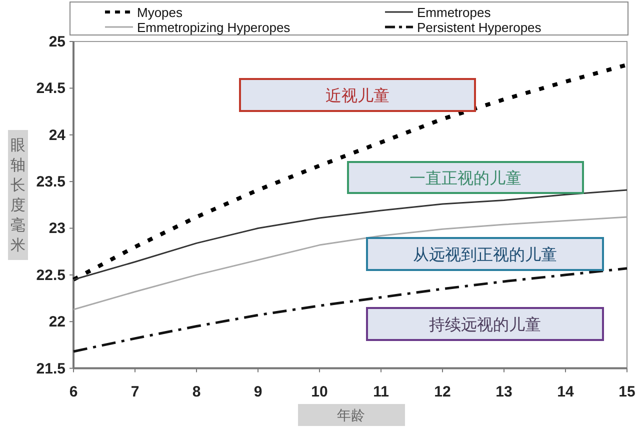 The height and width of the screenshot is (429, 640). Describe the element at coordinates (485, 255) in the screenshot. I see `annotation: 从远视到正视的儿童` at that location.